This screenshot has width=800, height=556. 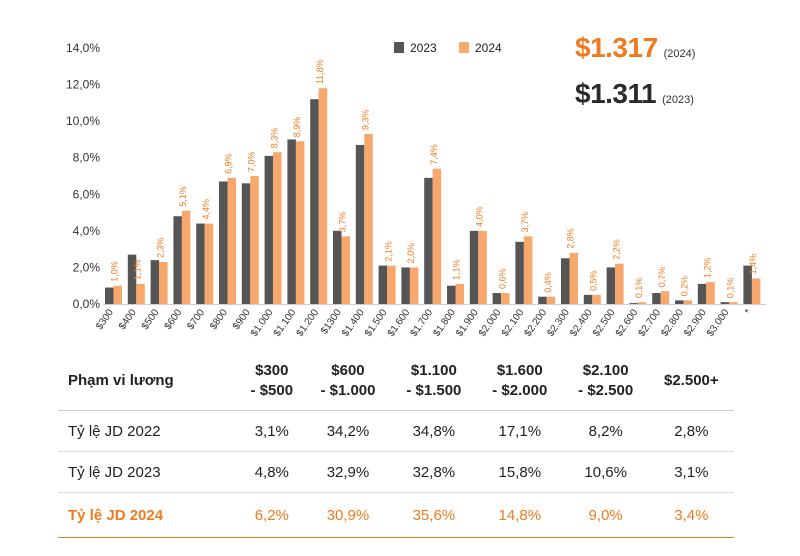 I want to click on y-tick-label: 8,0%, so click(x=87, y=158).